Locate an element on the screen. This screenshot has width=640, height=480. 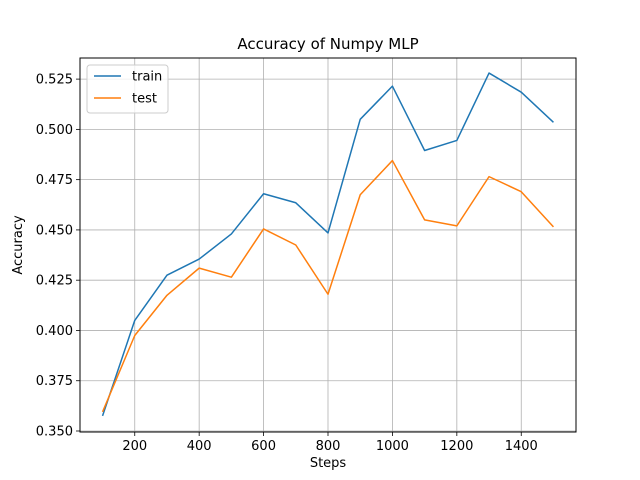
x-tick-label: 800 is located at coordinates (328, 446).